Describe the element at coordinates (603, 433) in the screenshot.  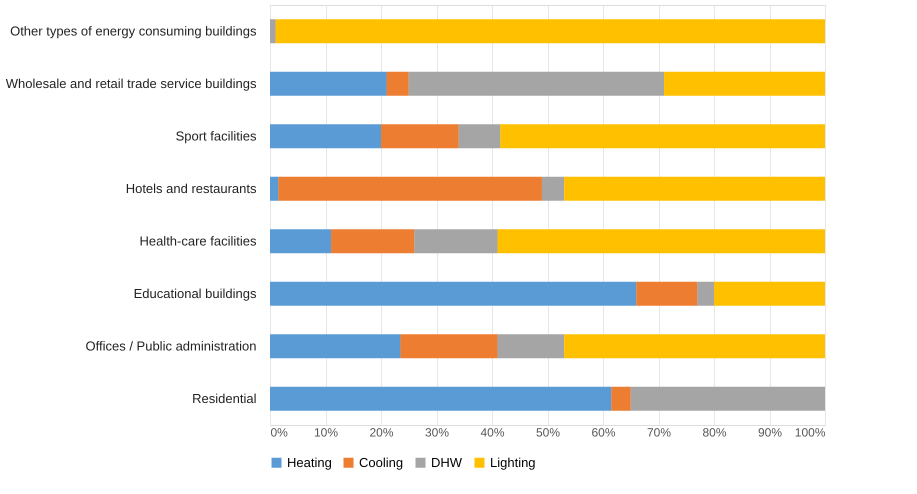
I see `x-tick-label: 60%` at that location.